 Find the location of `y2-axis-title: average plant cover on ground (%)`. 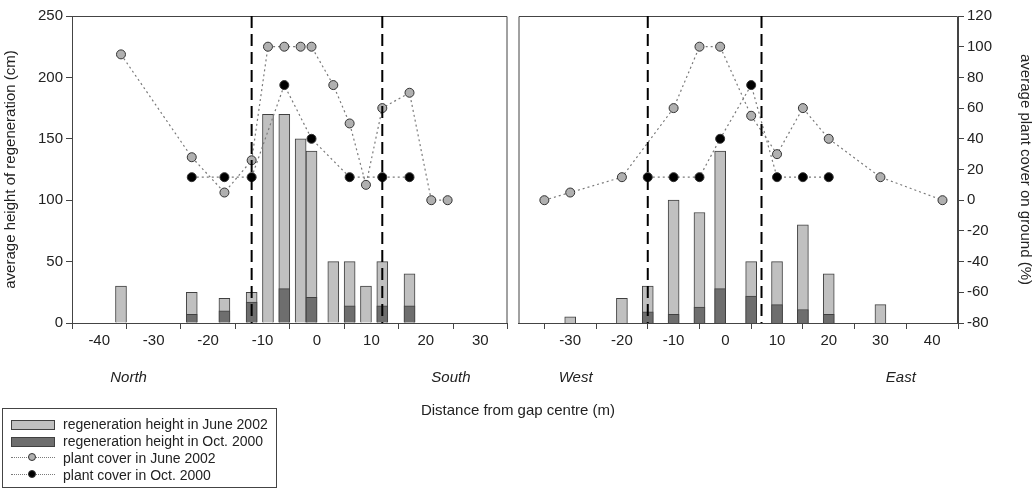

y2-axis-title: average plant cover on ground (%) is located at coordinates (1026, 169).